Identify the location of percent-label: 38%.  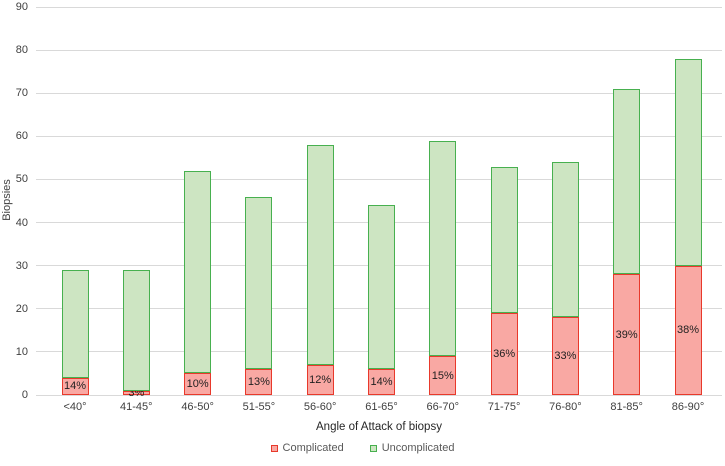
(688, 330).